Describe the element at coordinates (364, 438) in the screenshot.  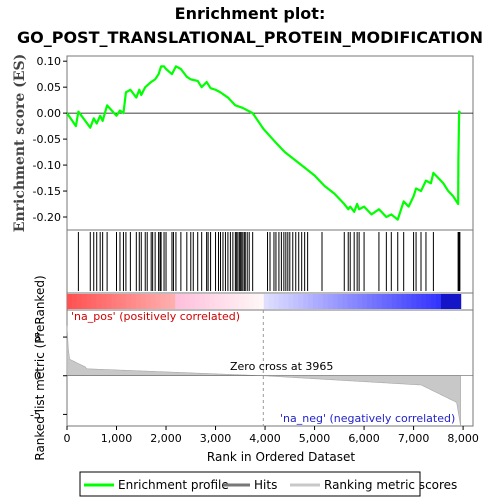
I see `x-tick-label: 6,000` at that location.